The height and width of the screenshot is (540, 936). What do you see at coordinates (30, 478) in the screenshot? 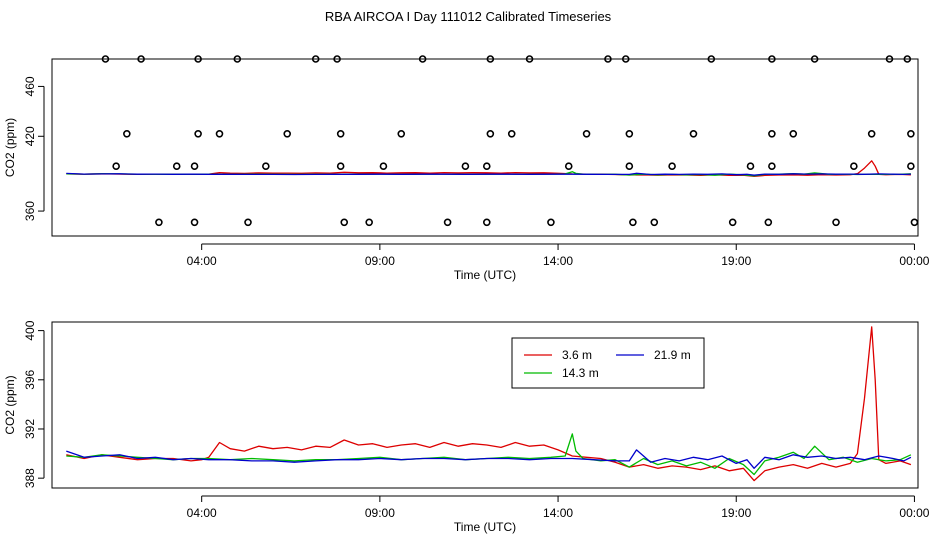
I see `panel2-y-tick-label: 388` at bounding box center [30, 478].